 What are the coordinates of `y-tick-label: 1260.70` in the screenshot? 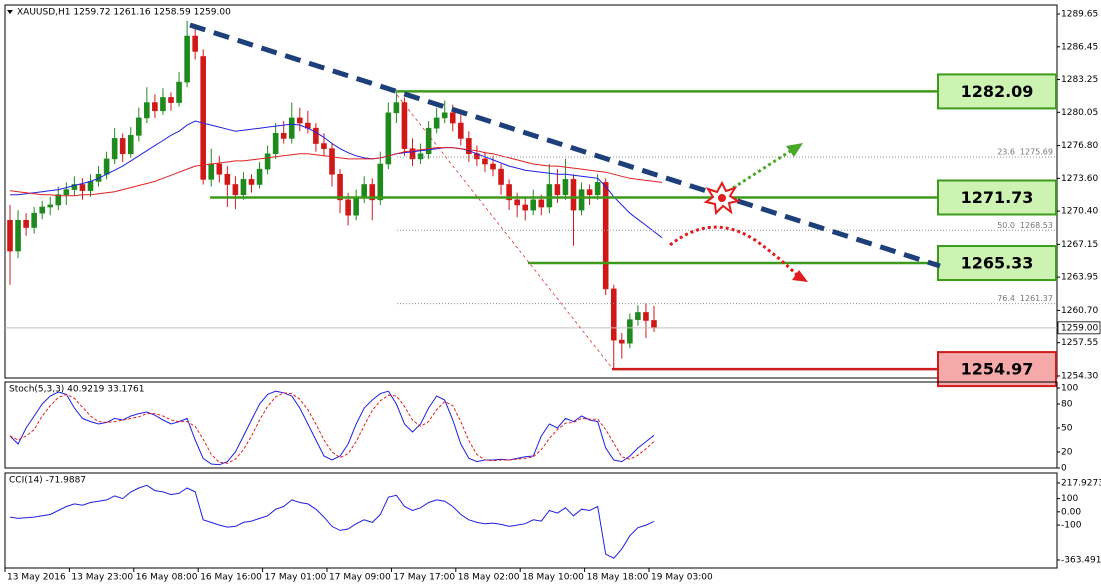 It's located at (1079, 311).